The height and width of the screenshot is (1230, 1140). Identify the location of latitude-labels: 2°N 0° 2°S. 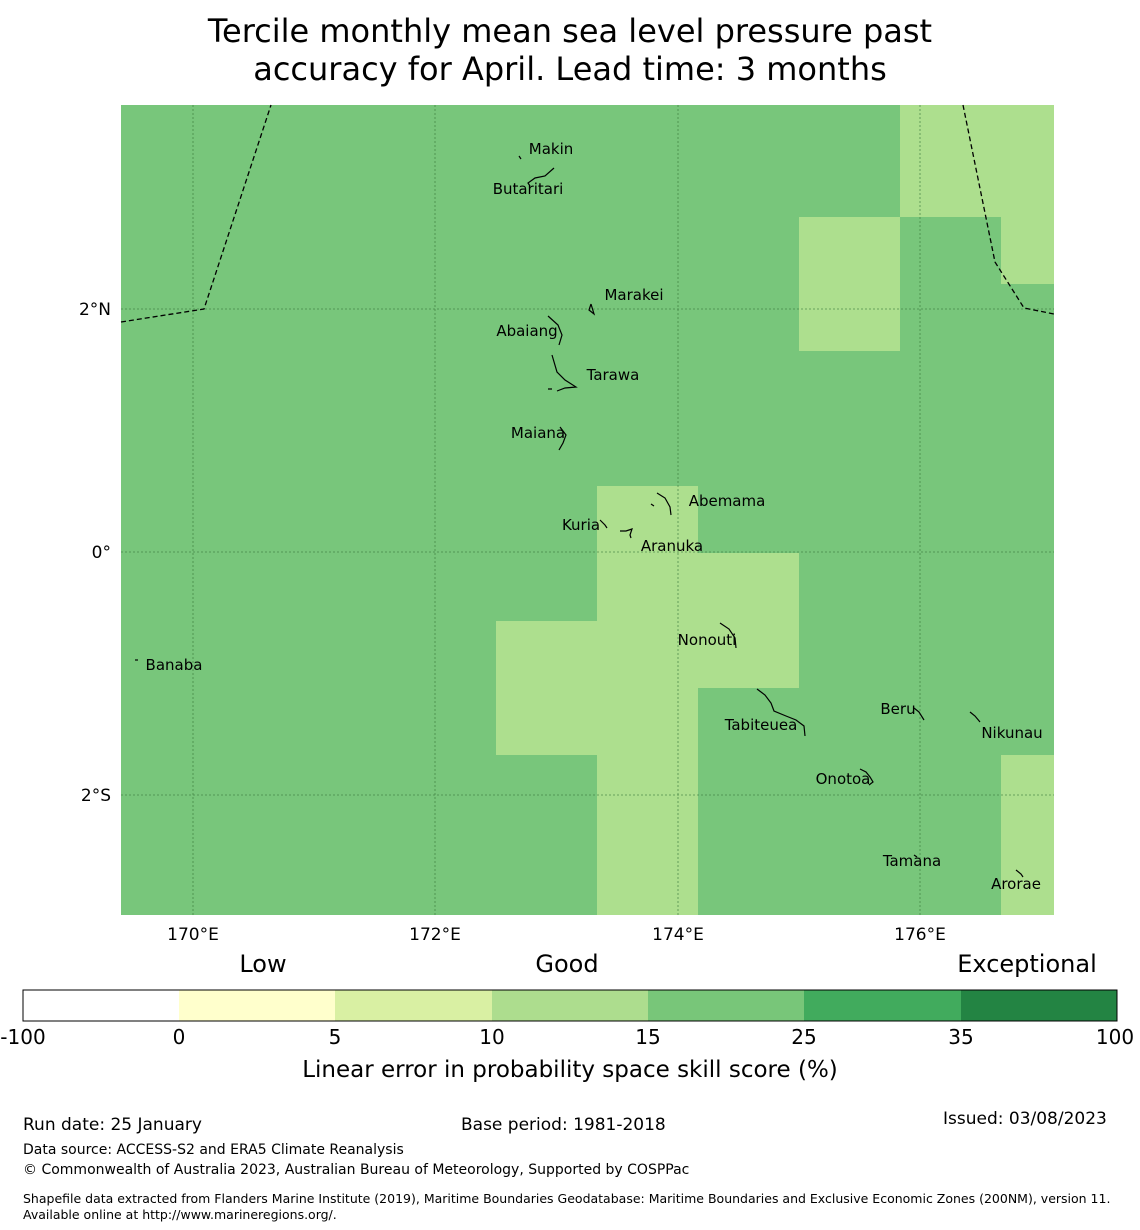
(95, 553).